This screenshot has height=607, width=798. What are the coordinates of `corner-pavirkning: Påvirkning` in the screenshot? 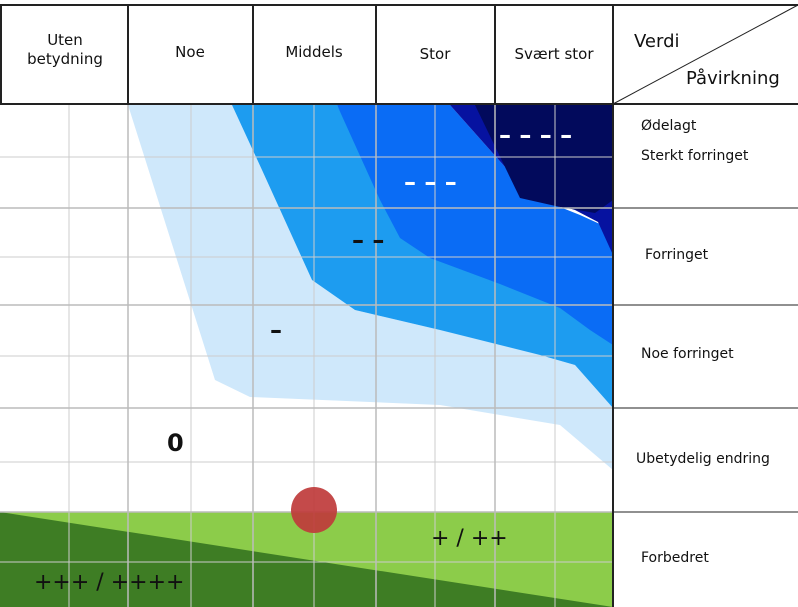 It's located at (733, 78).